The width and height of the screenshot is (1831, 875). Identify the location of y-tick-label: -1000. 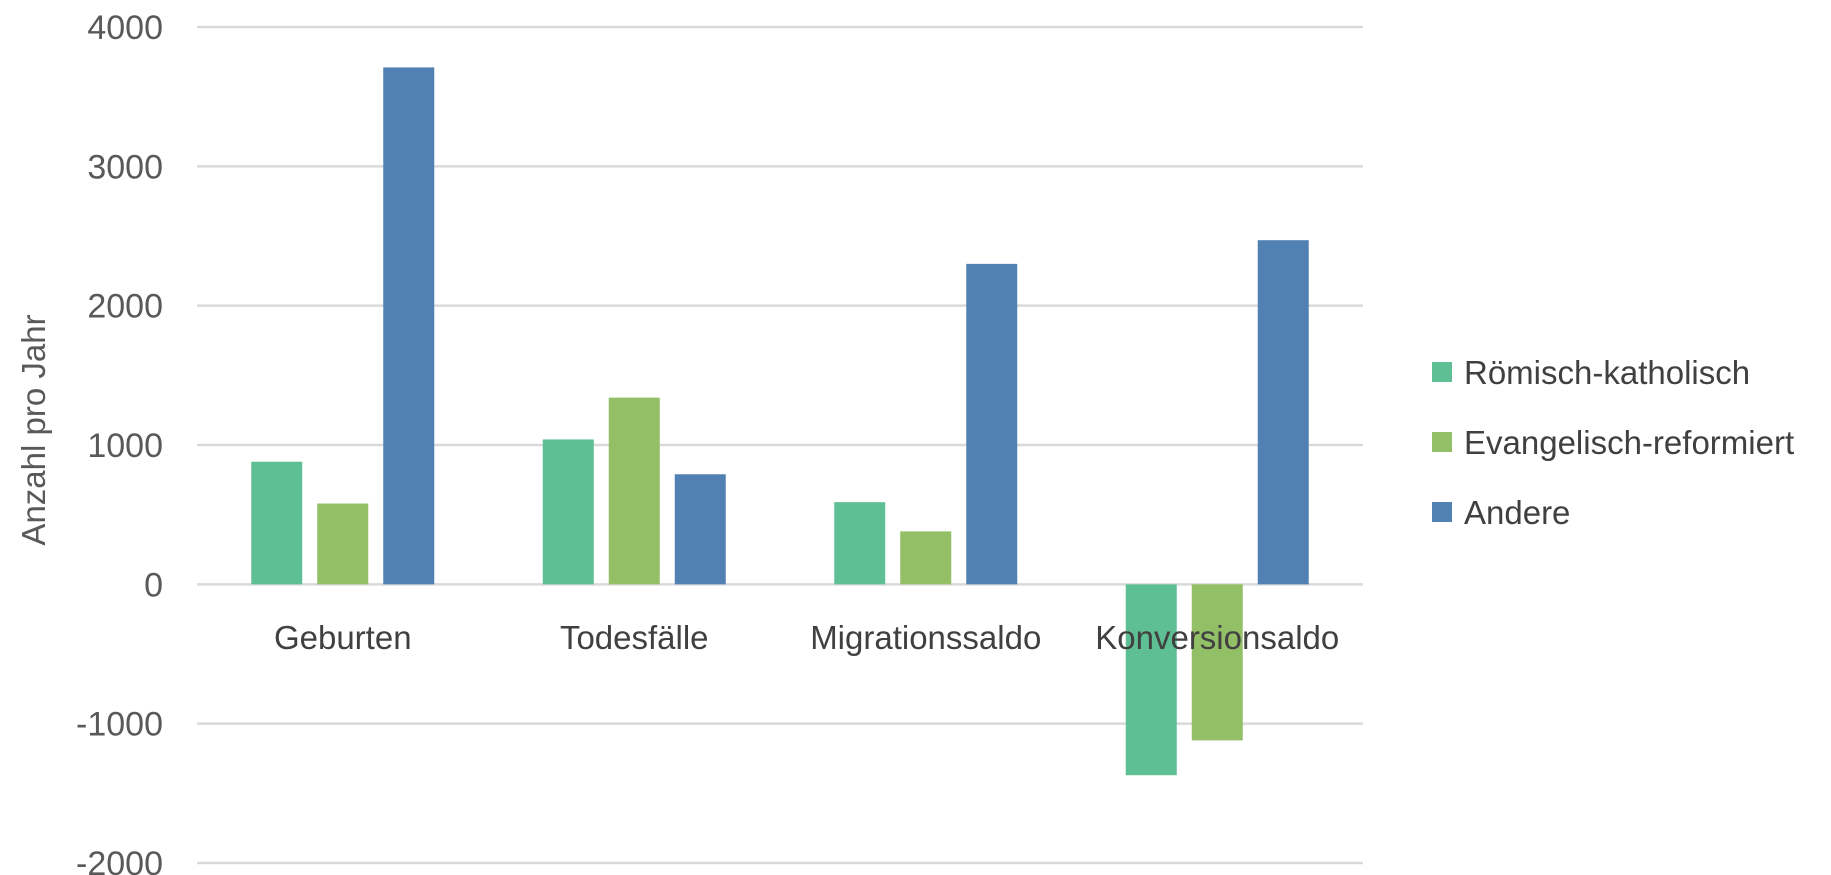
(119, 725).